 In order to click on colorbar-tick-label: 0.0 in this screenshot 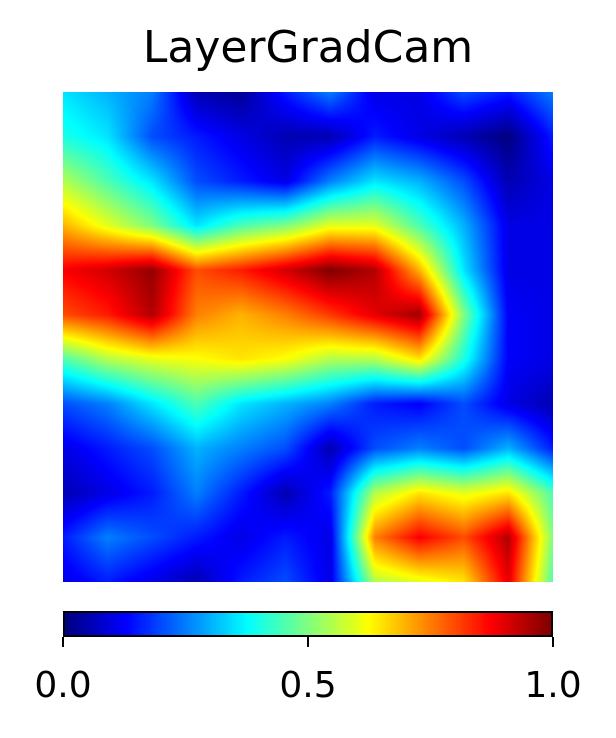, I will do `click(63, 685)`.